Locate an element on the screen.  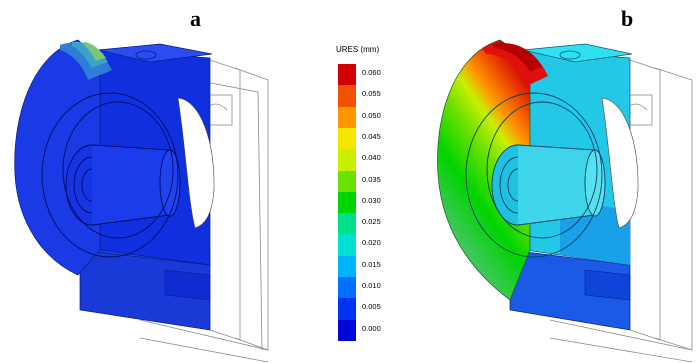
legend-tick-label: 0.020 is located at coordinates (371, 243).